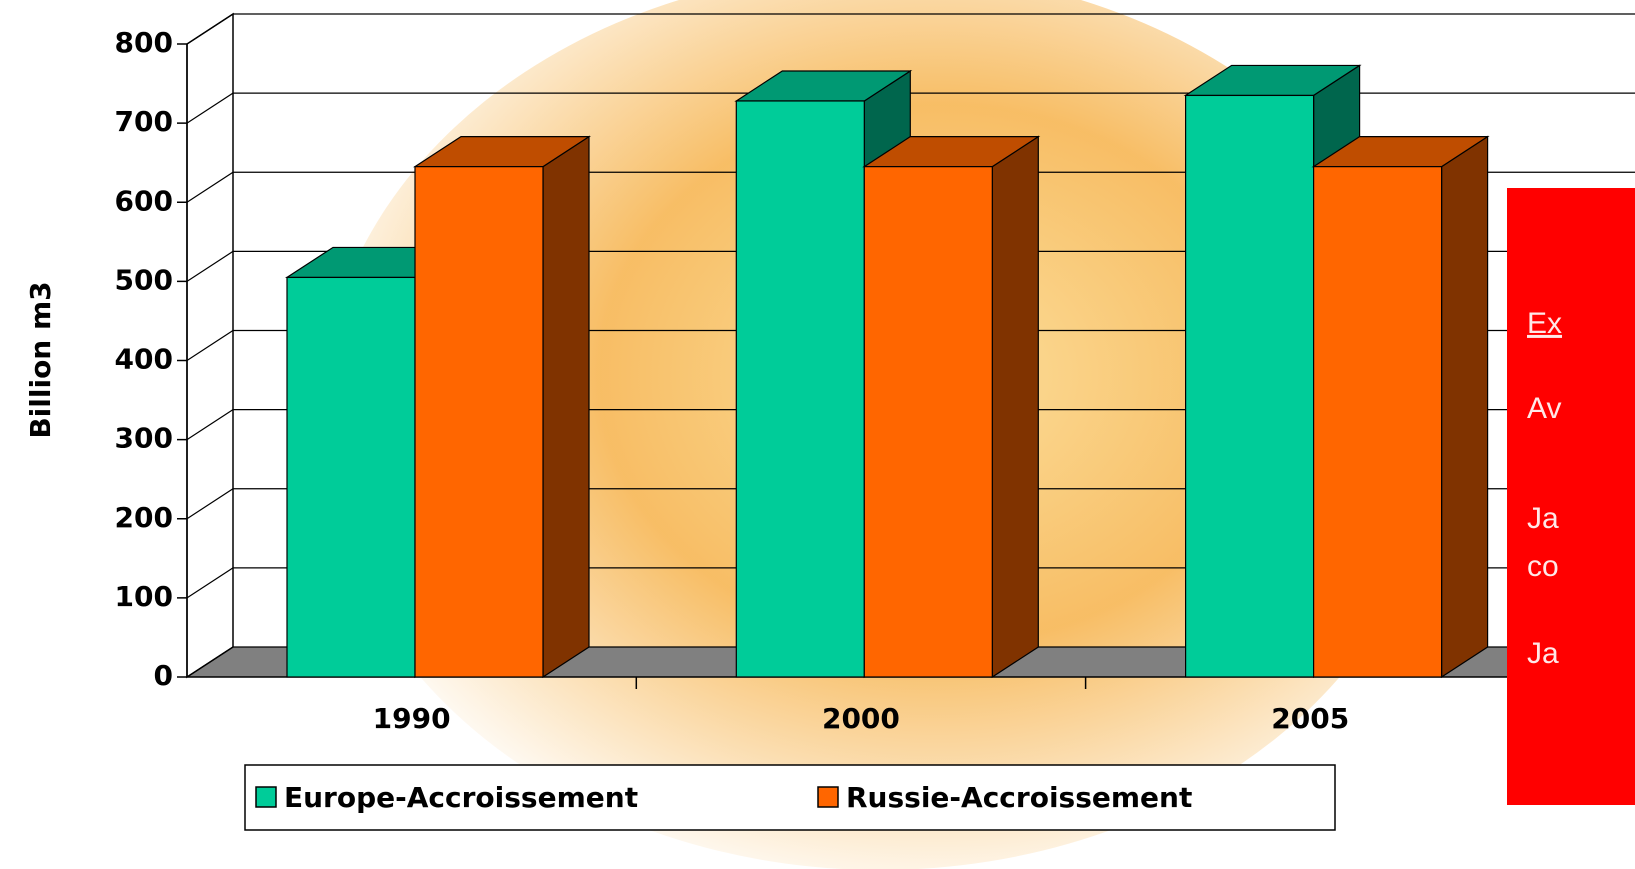  Describe the element at coordinates (40, 359) in the screenshot. I see `y-axis-title: Billion m3` at that location.